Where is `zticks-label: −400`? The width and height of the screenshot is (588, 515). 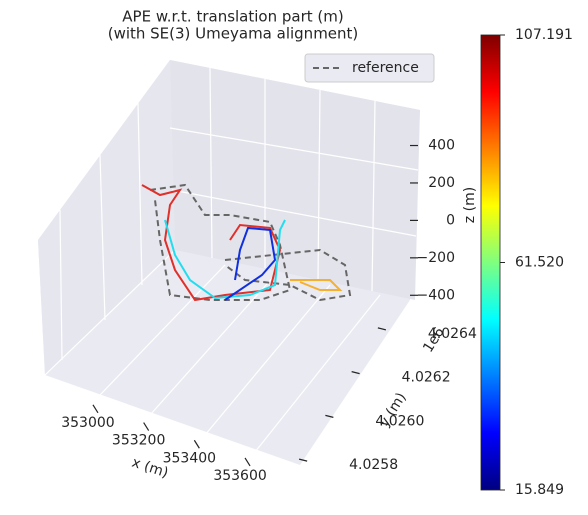
zticks-label: −400 is located at coordinates (436, 295).